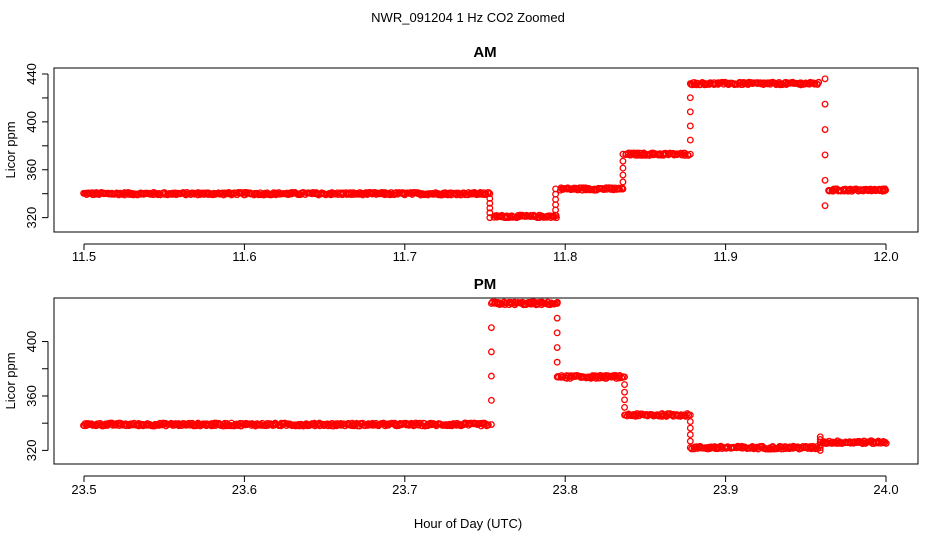 The image size is (936, 540). I want to click on pm-panel-title: PM, so click(485, 284).